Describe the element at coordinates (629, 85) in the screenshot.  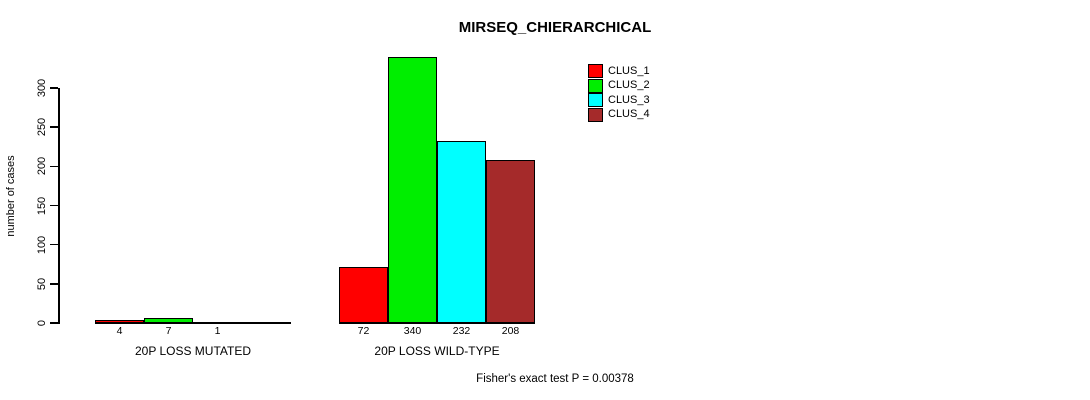
I see `legend-label: CLUS_2` at that location.